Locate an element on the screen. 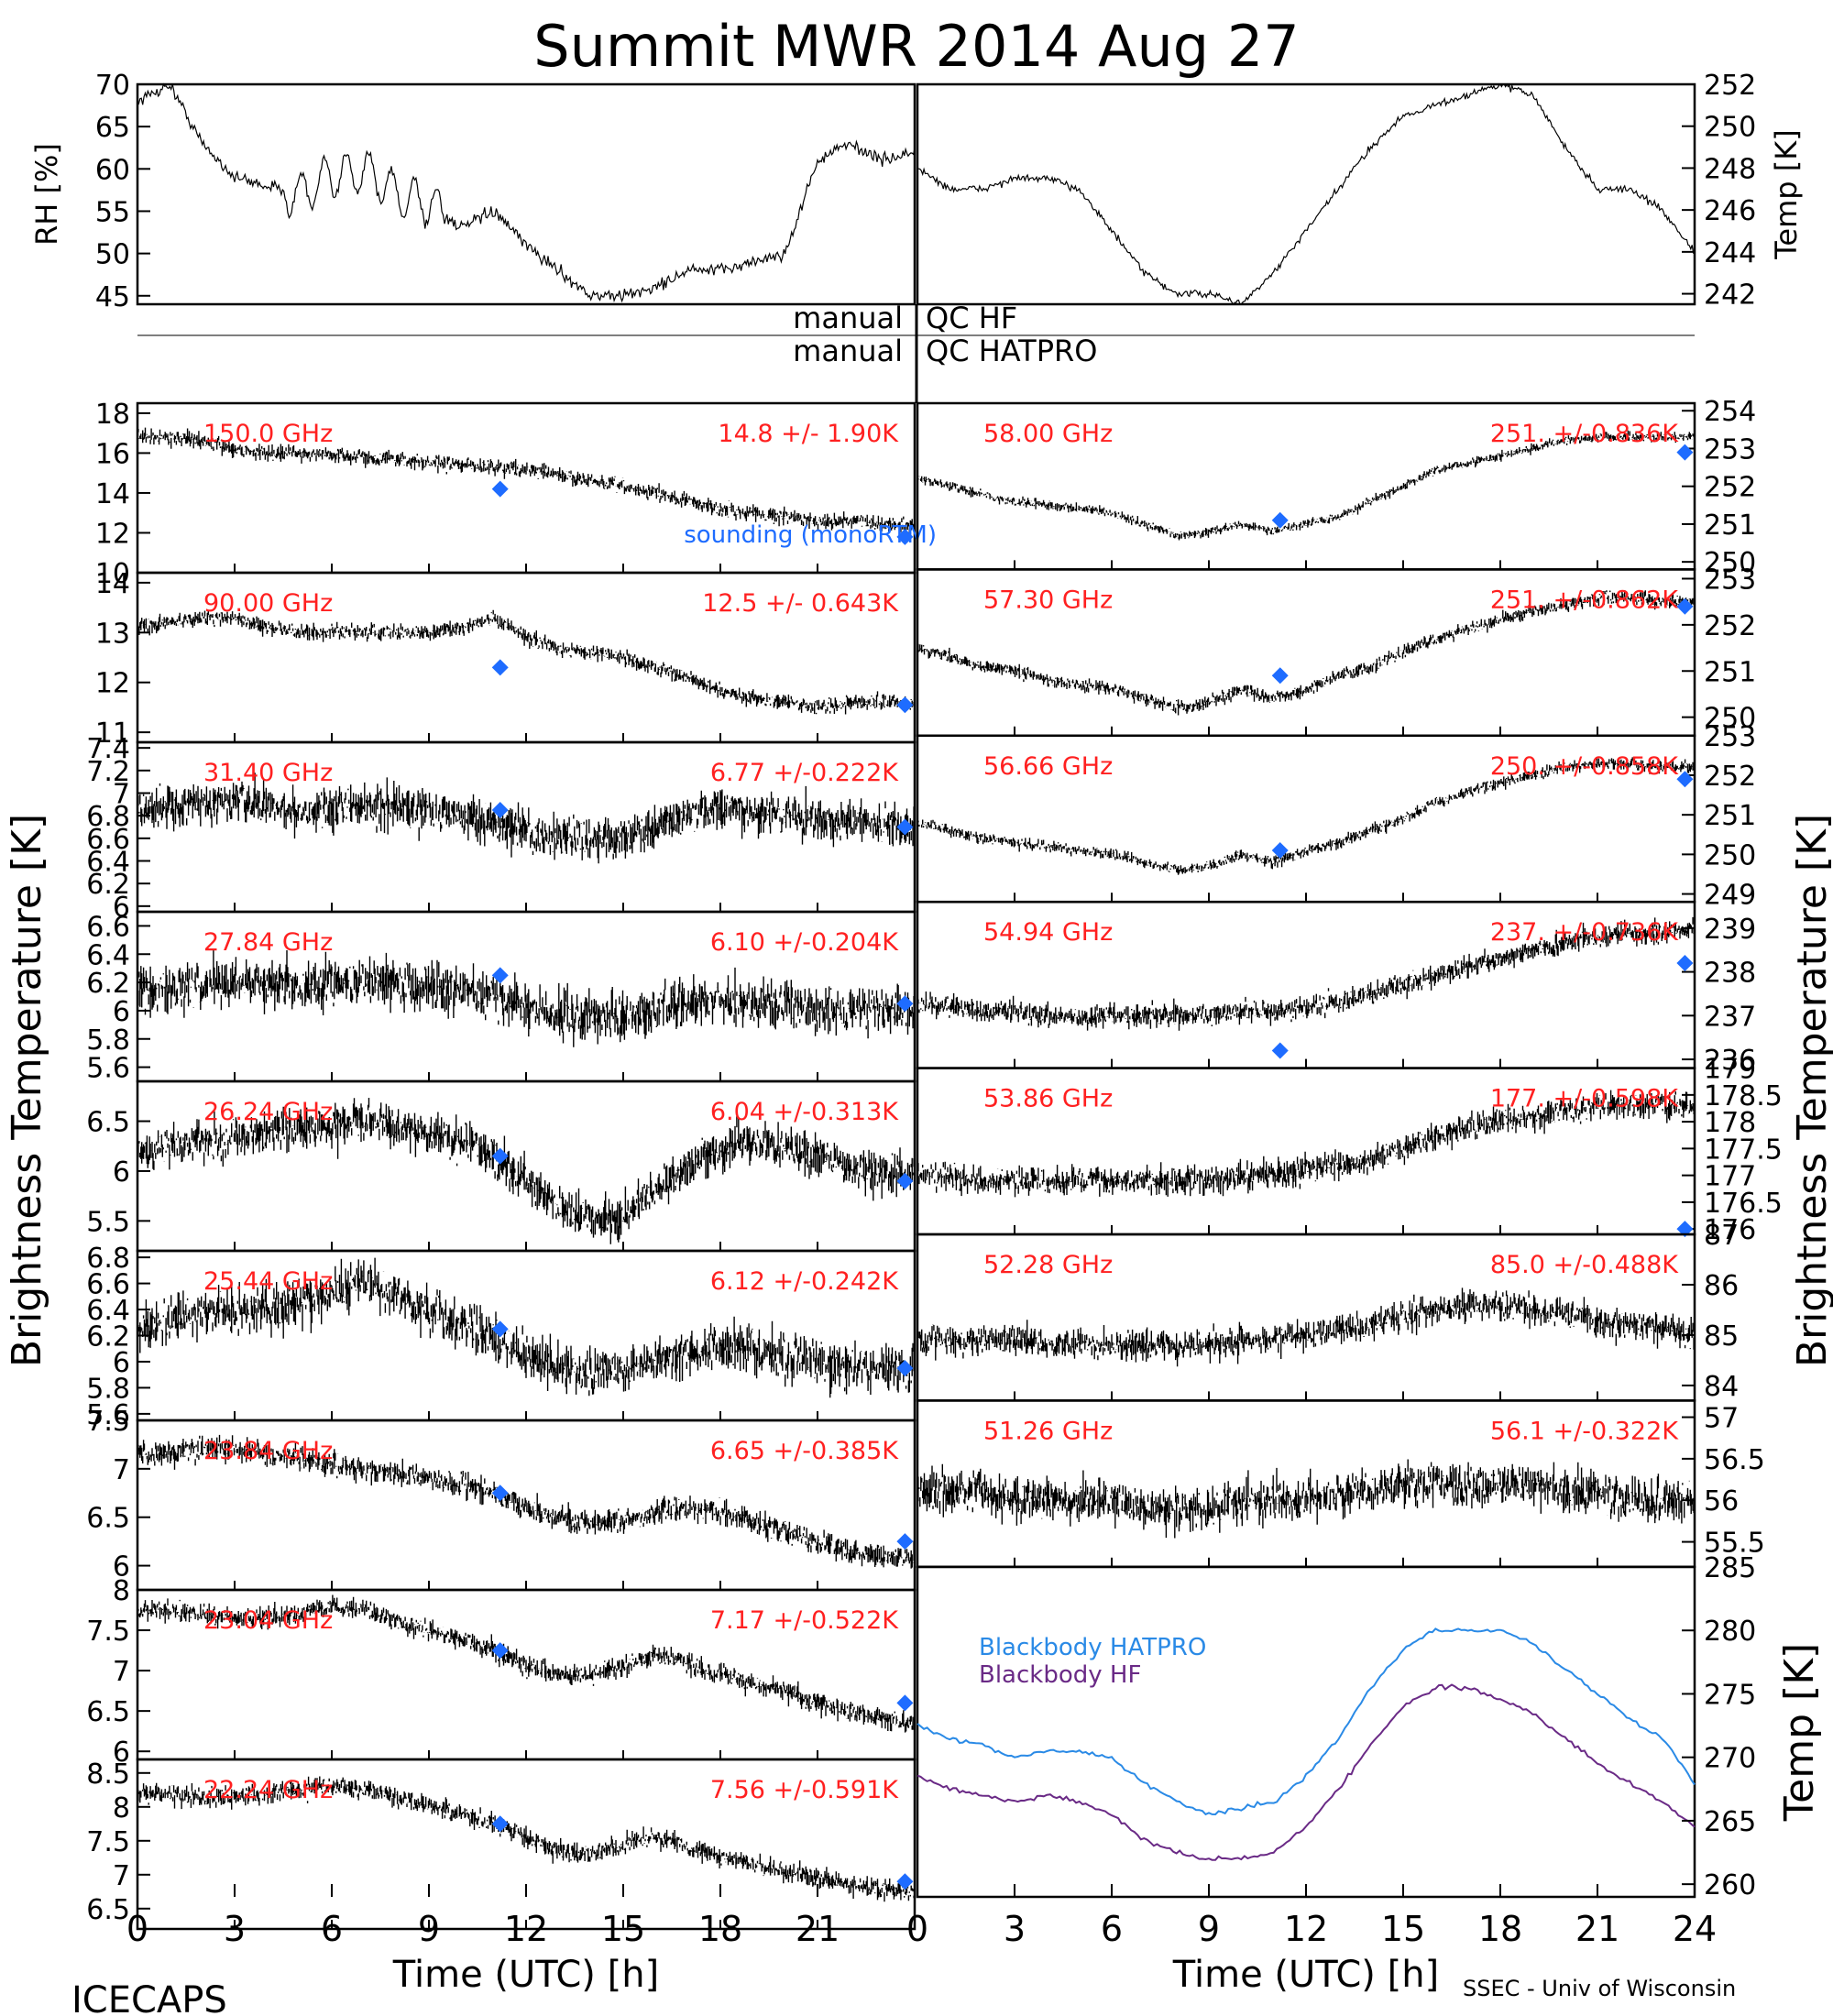 The image size is (1833, 2016). frequency-label: 31.40 GHz is located at coordinates (268, 773).